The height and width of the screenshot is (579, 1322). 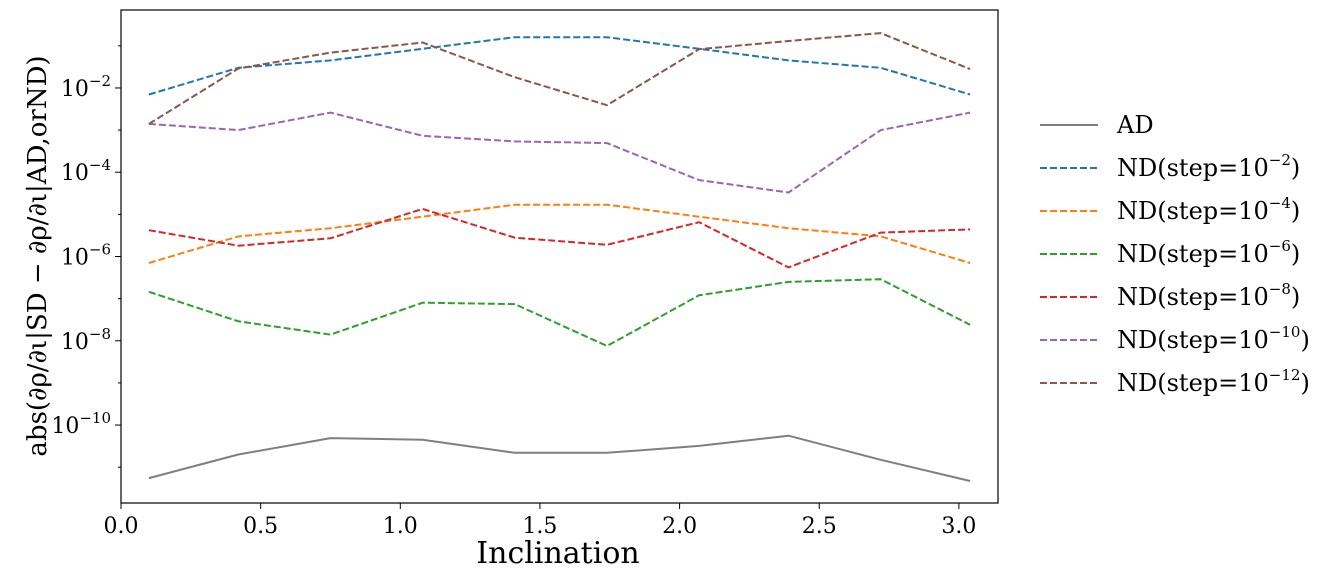 I want to click on y-tick-label: 10⁻⁶, so click(x=86, y=256).